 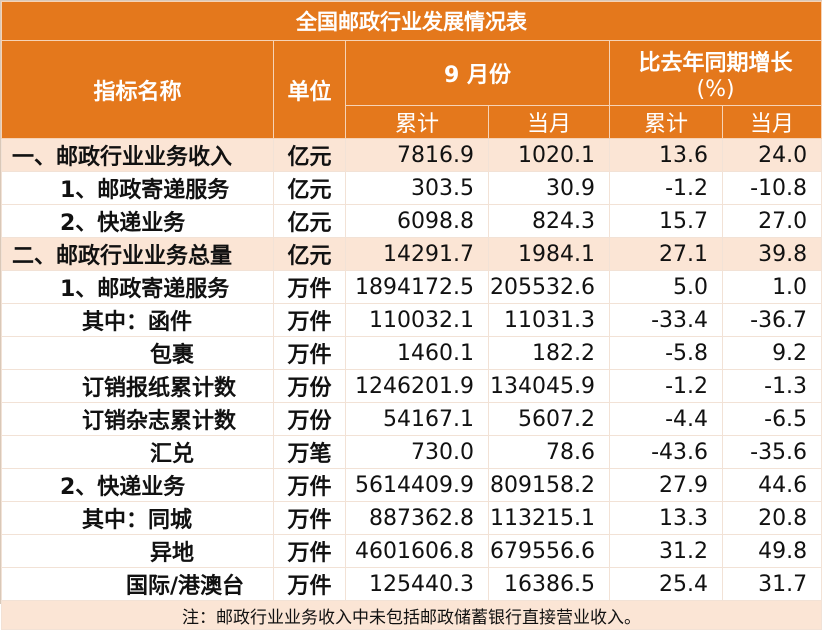 What do you see at coordinates (549, 551) in the screenshot?
I see `row-month-current: 679556.6` at bounding box center [549, 551].